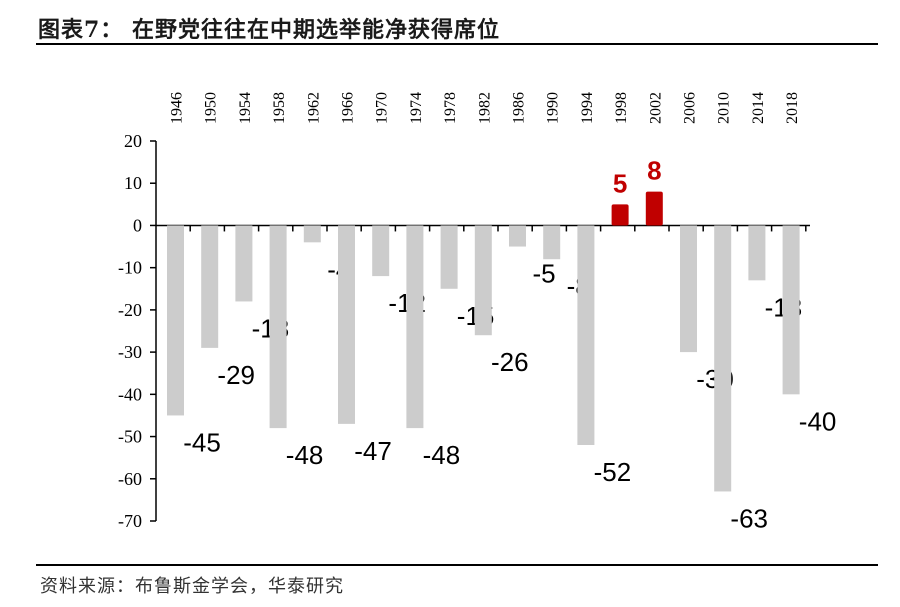 Image resolution: width=900 pixels, height=607 pixels. What do you see at coordinates (130, 310) in the screenshot?
I see `y-tick-label: -20` at bounding box center [130, 310].